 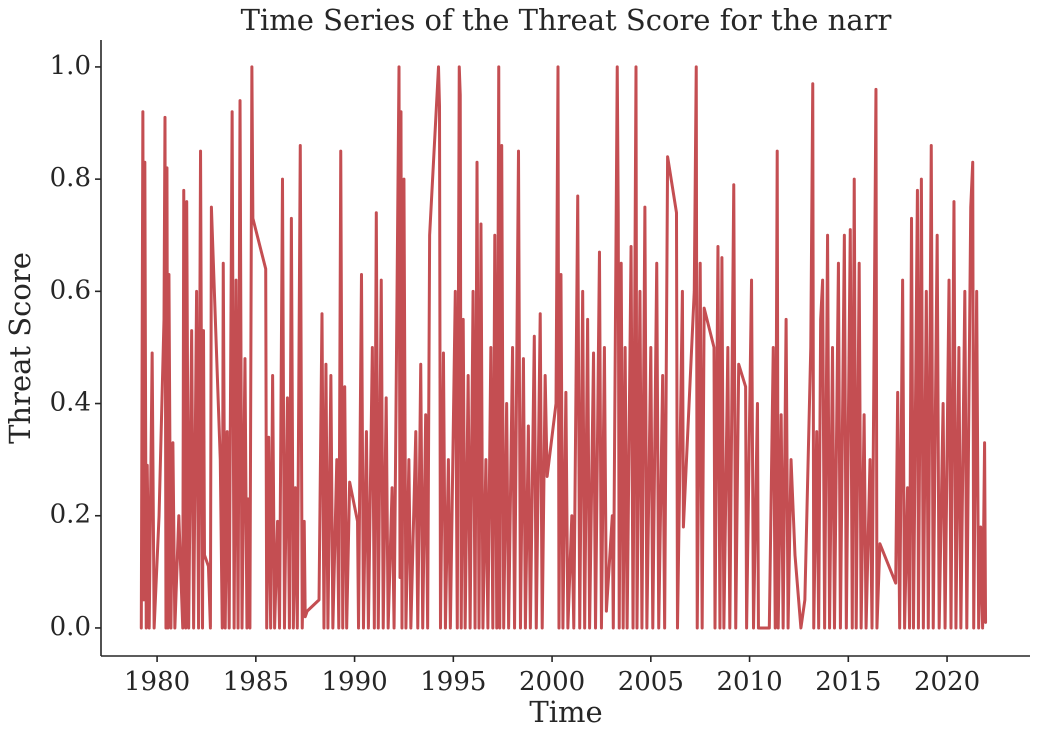 I want to click on x-tick-label: 2000, so click(x=552, y=682).